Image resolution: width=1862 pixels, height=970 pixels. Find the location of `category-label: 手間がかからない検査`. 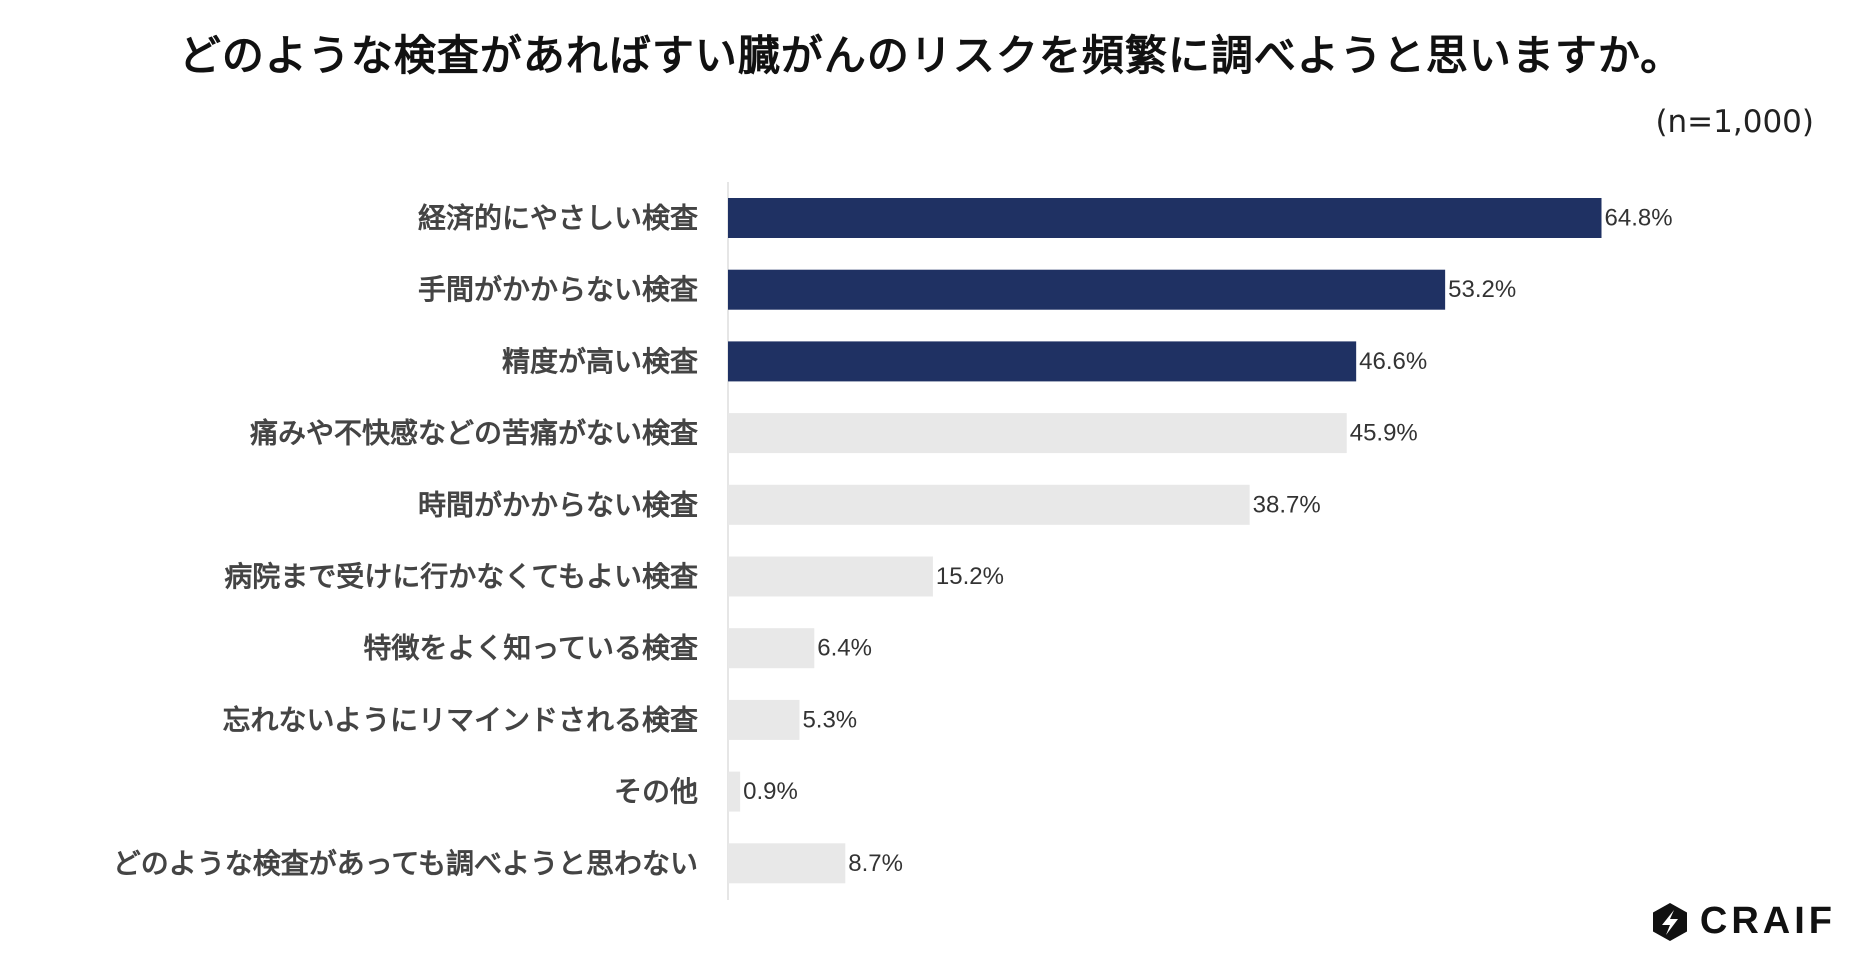

category-label: 手間がかからない検査 is located at coordinates (558, 289).